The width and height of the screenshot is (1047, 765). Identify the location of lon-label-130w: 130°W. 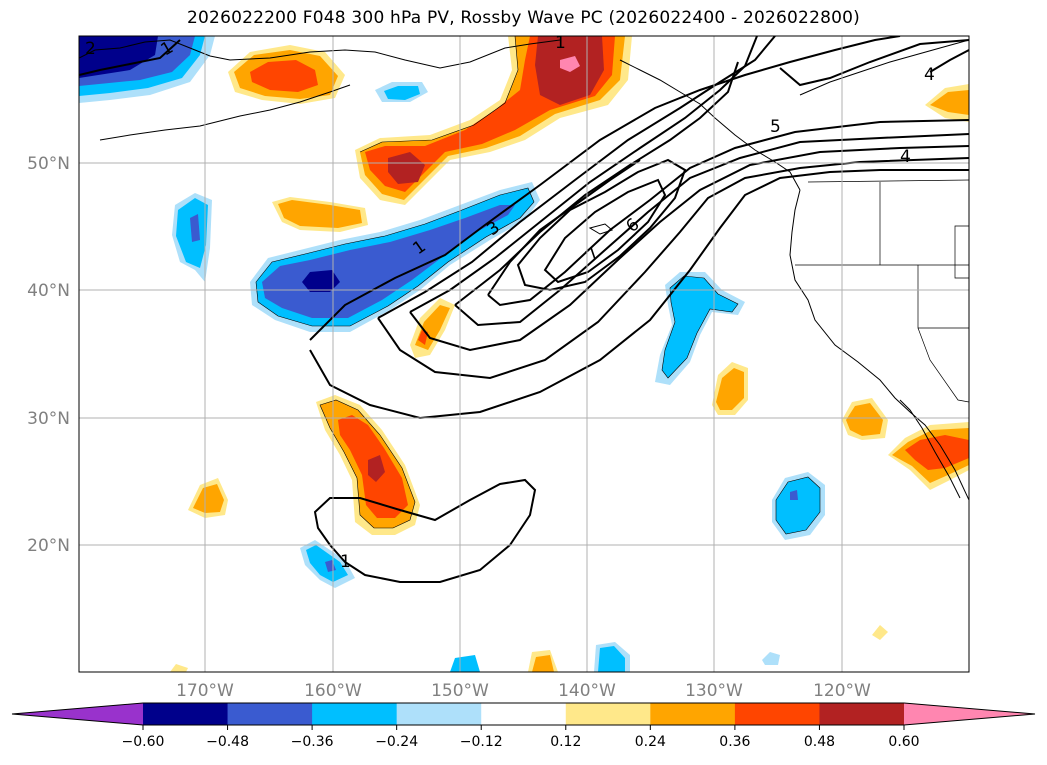
(714, 691).